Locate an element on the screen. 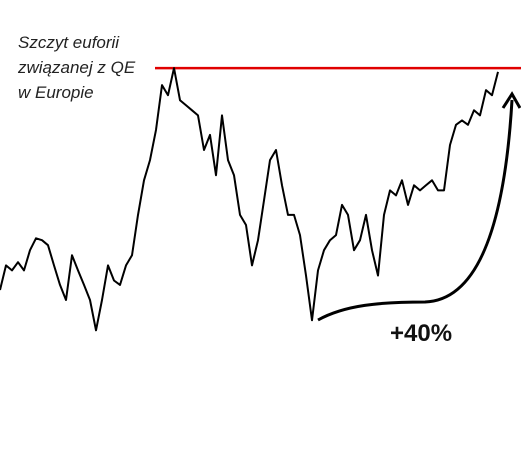 This screenshot has height=457, width=521. annotation: w Europie is located at coordinates (56, 92).